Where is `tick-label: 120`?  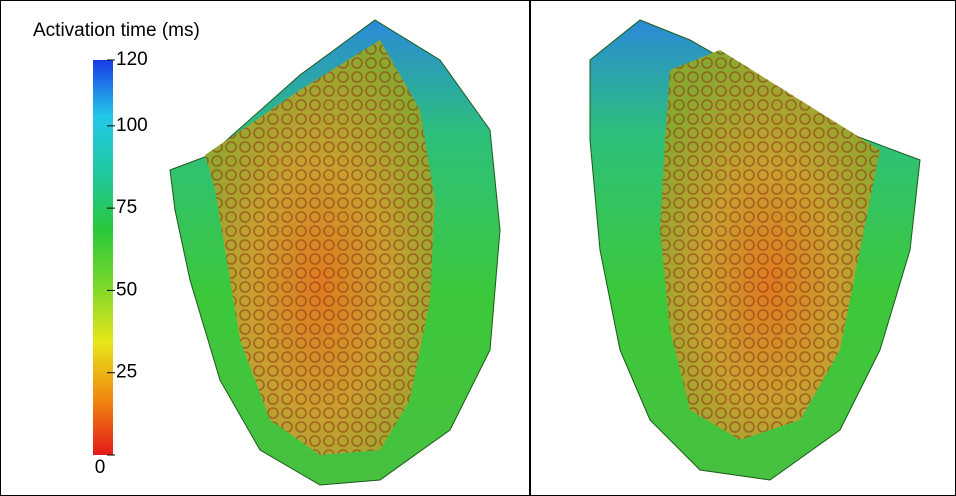 tick-label: 120 is located at coordinates (132, 59).